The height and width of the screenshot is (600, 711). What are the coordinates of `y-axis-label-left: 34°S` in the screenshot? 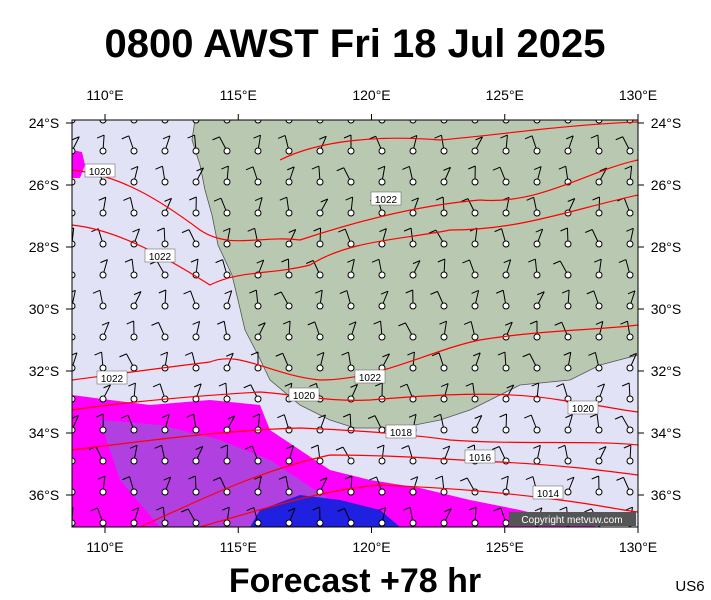 It's located at (44, 433).